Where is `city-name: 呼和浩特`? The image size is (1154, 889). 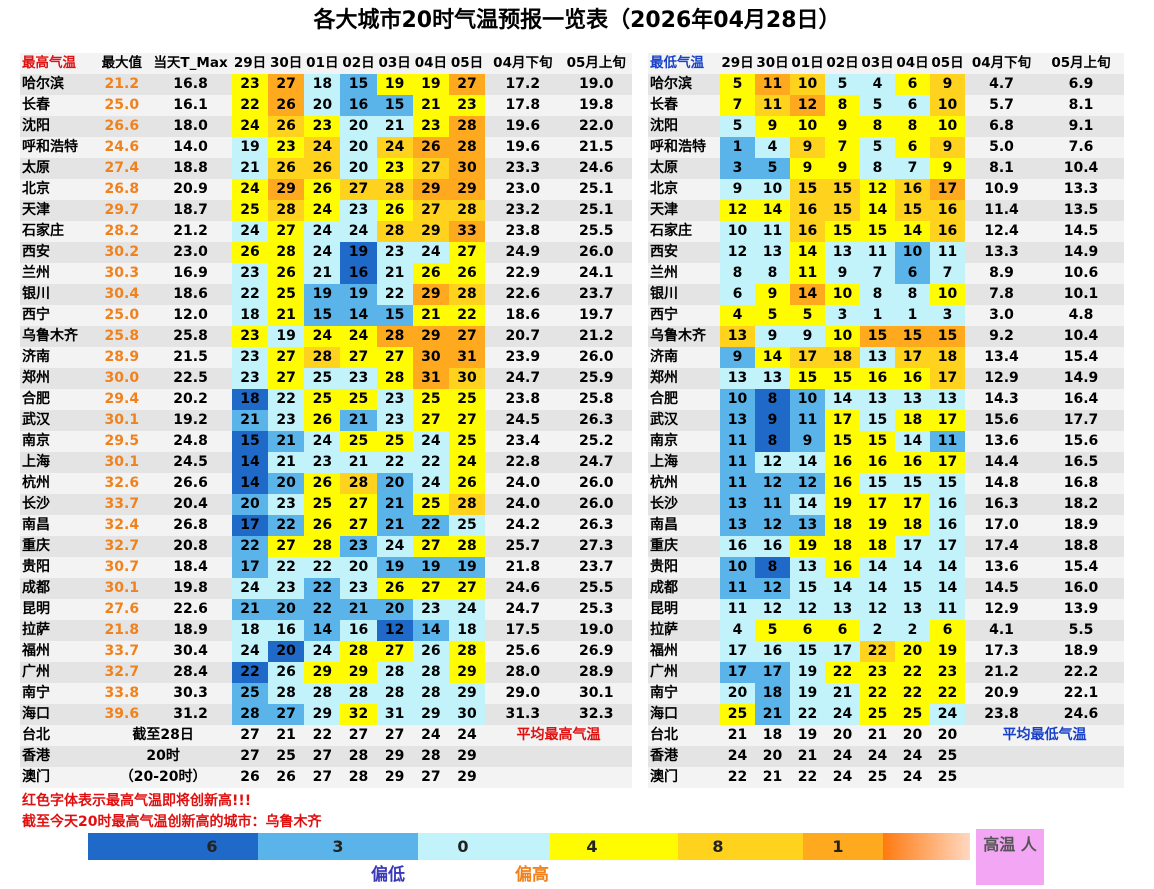
city-name: 呼和浩特 is located at coordinates (684, 147).